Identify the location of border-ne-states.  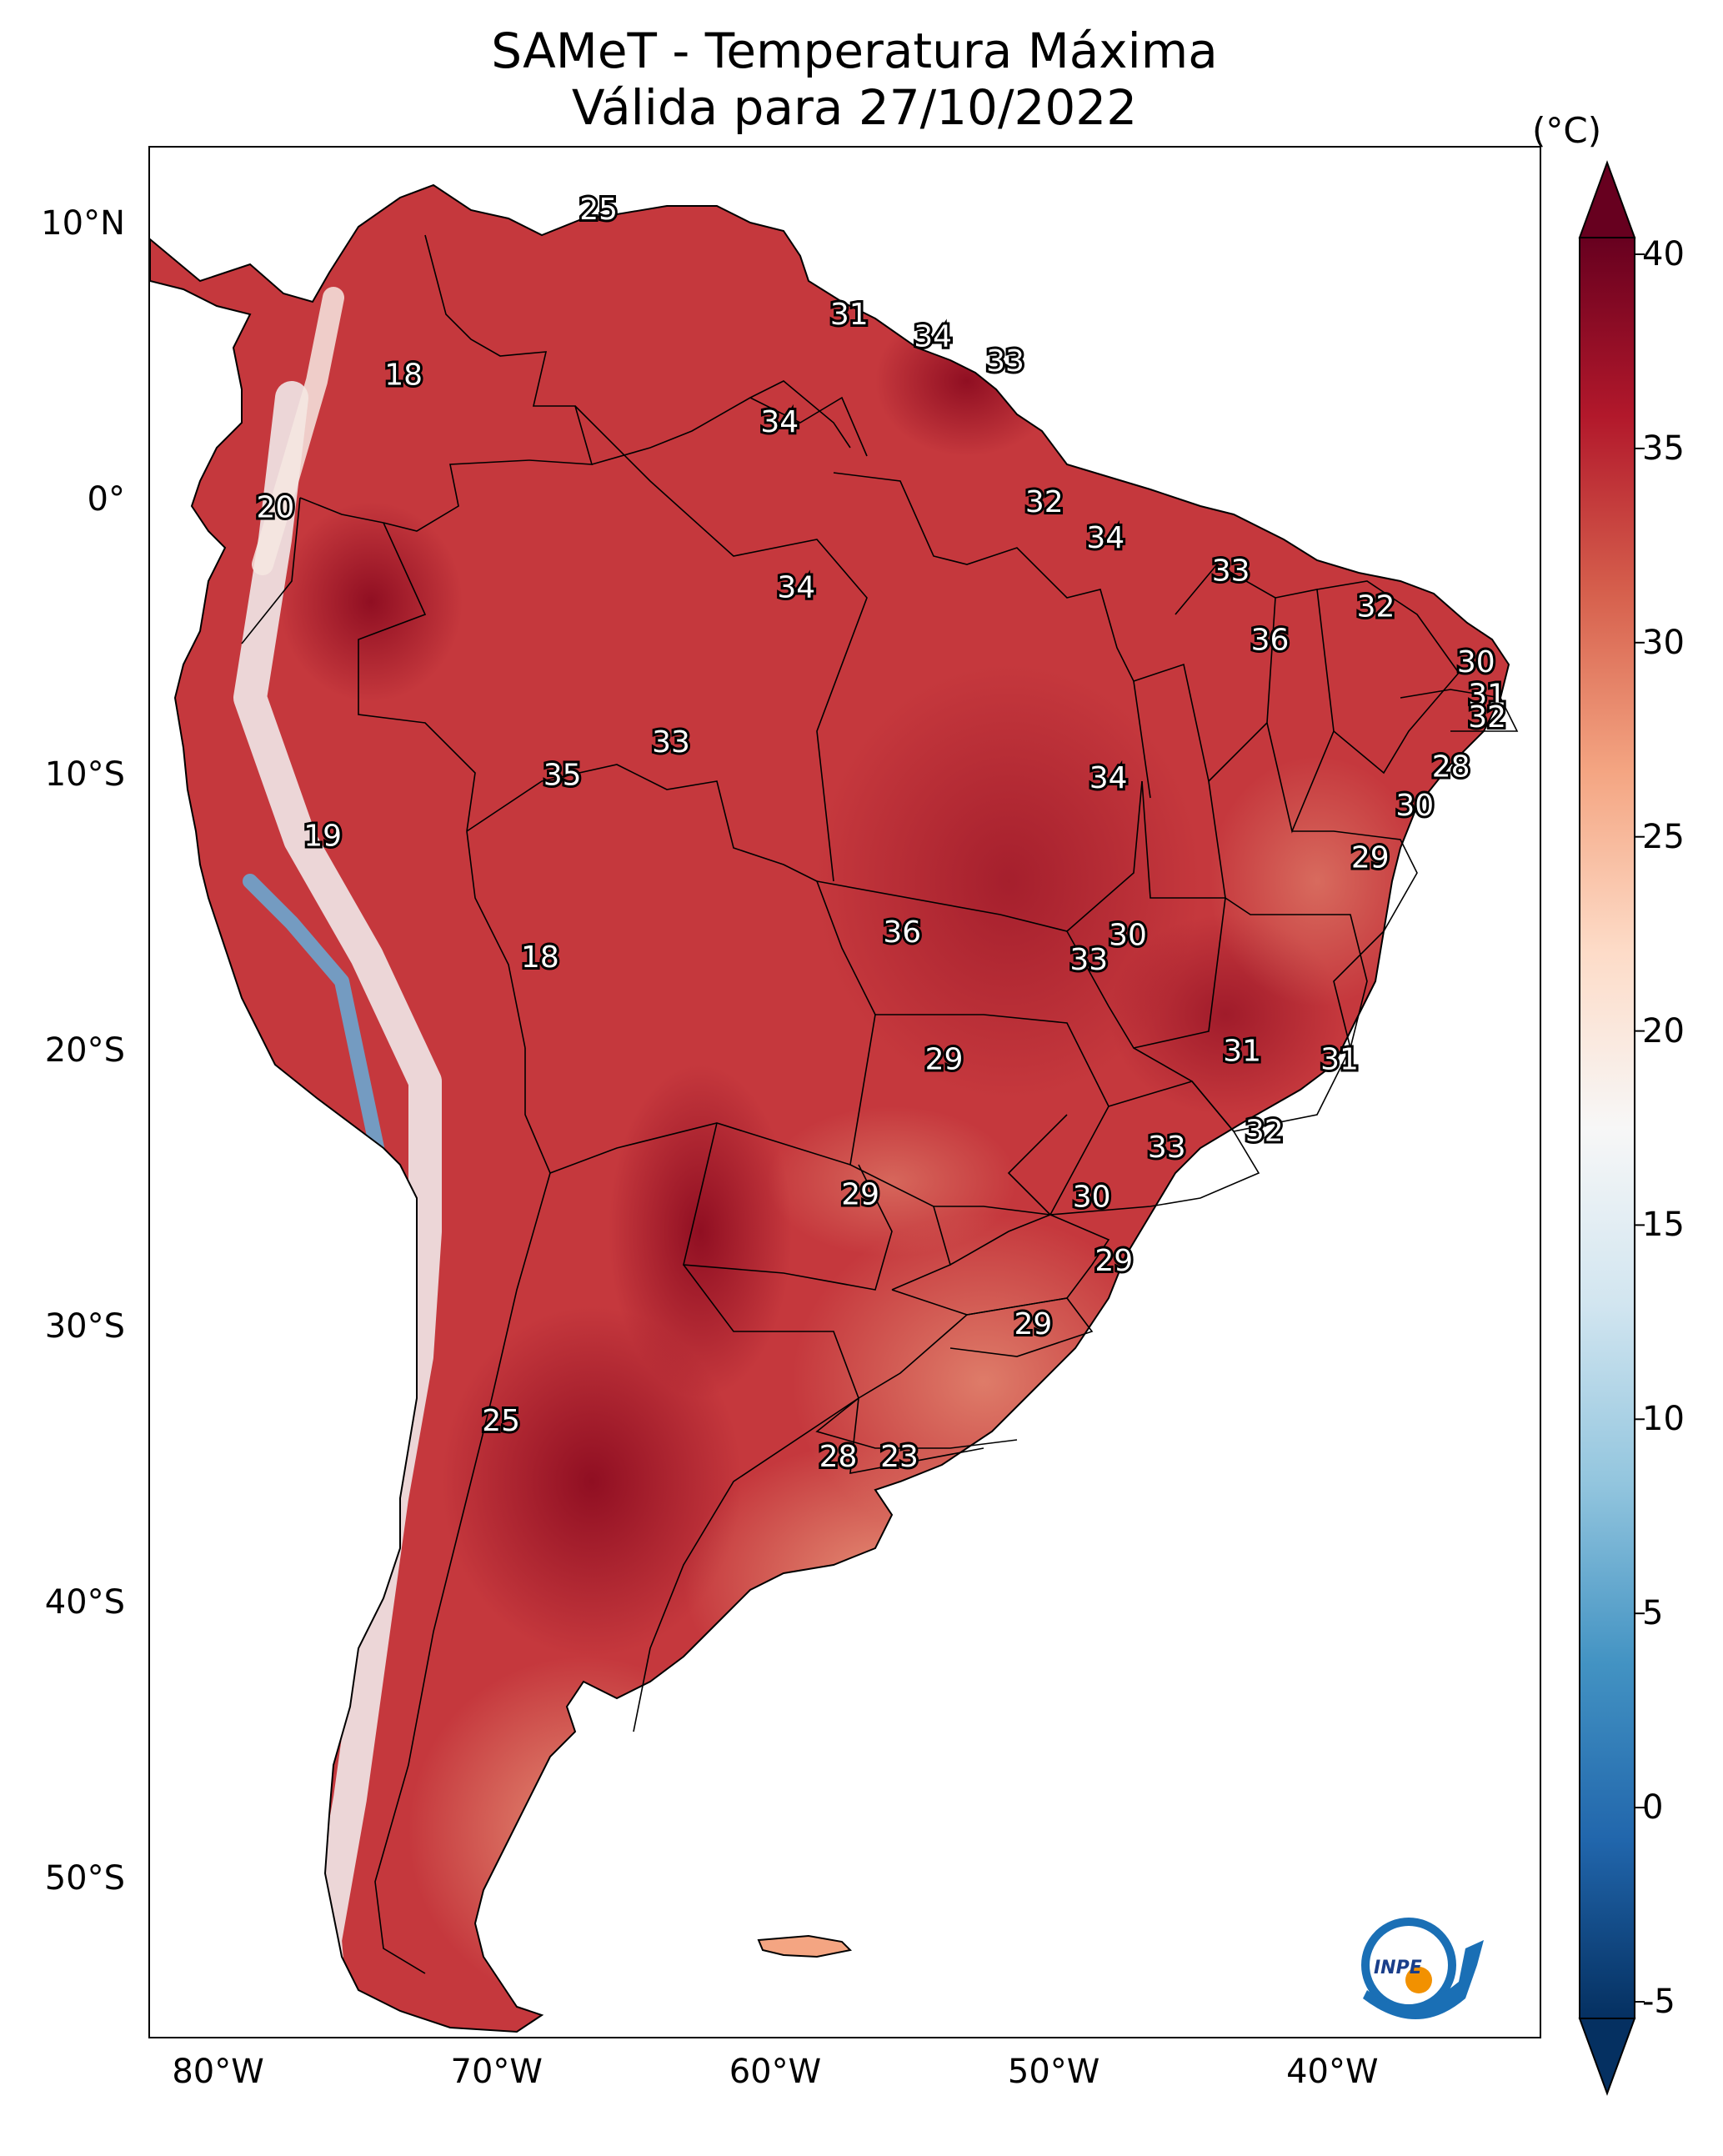
(1388, 677).